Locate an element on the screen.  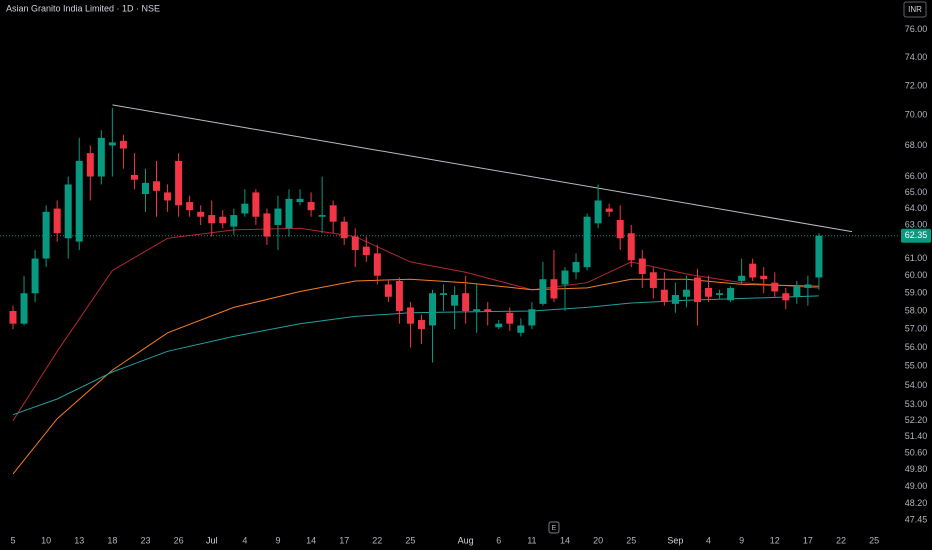
y-tick-label: 64.00 is located at coordinates (916, 208).